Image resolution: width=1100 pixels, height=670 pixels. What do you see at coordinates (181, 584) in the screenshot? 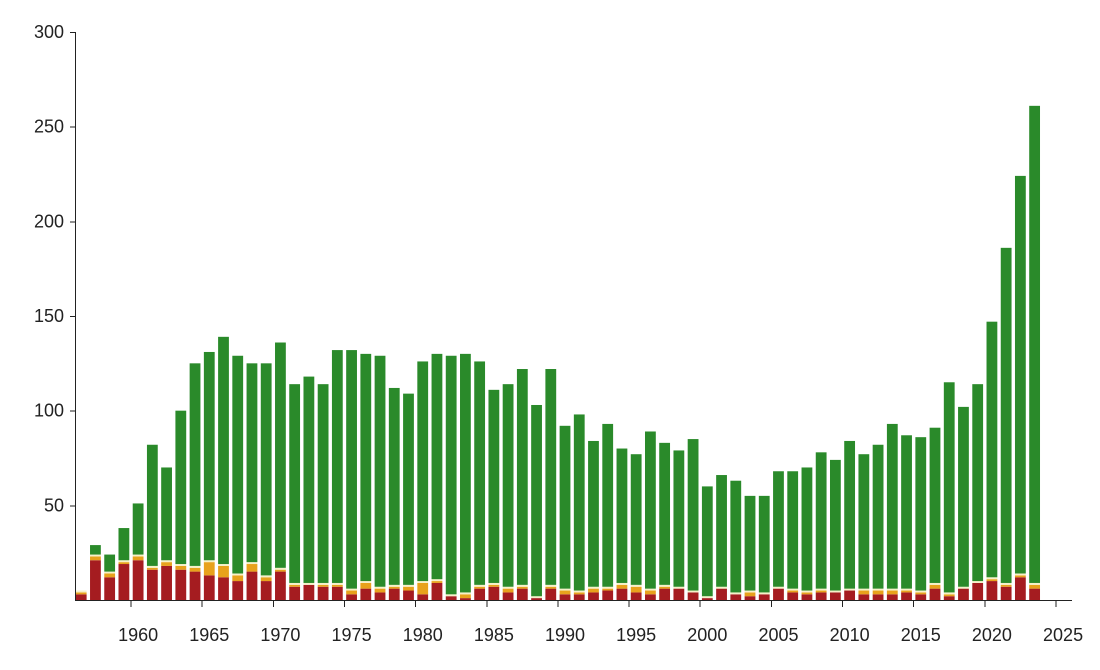
I see `bar-segment-1963-s0` at bounding box center [181, 584].